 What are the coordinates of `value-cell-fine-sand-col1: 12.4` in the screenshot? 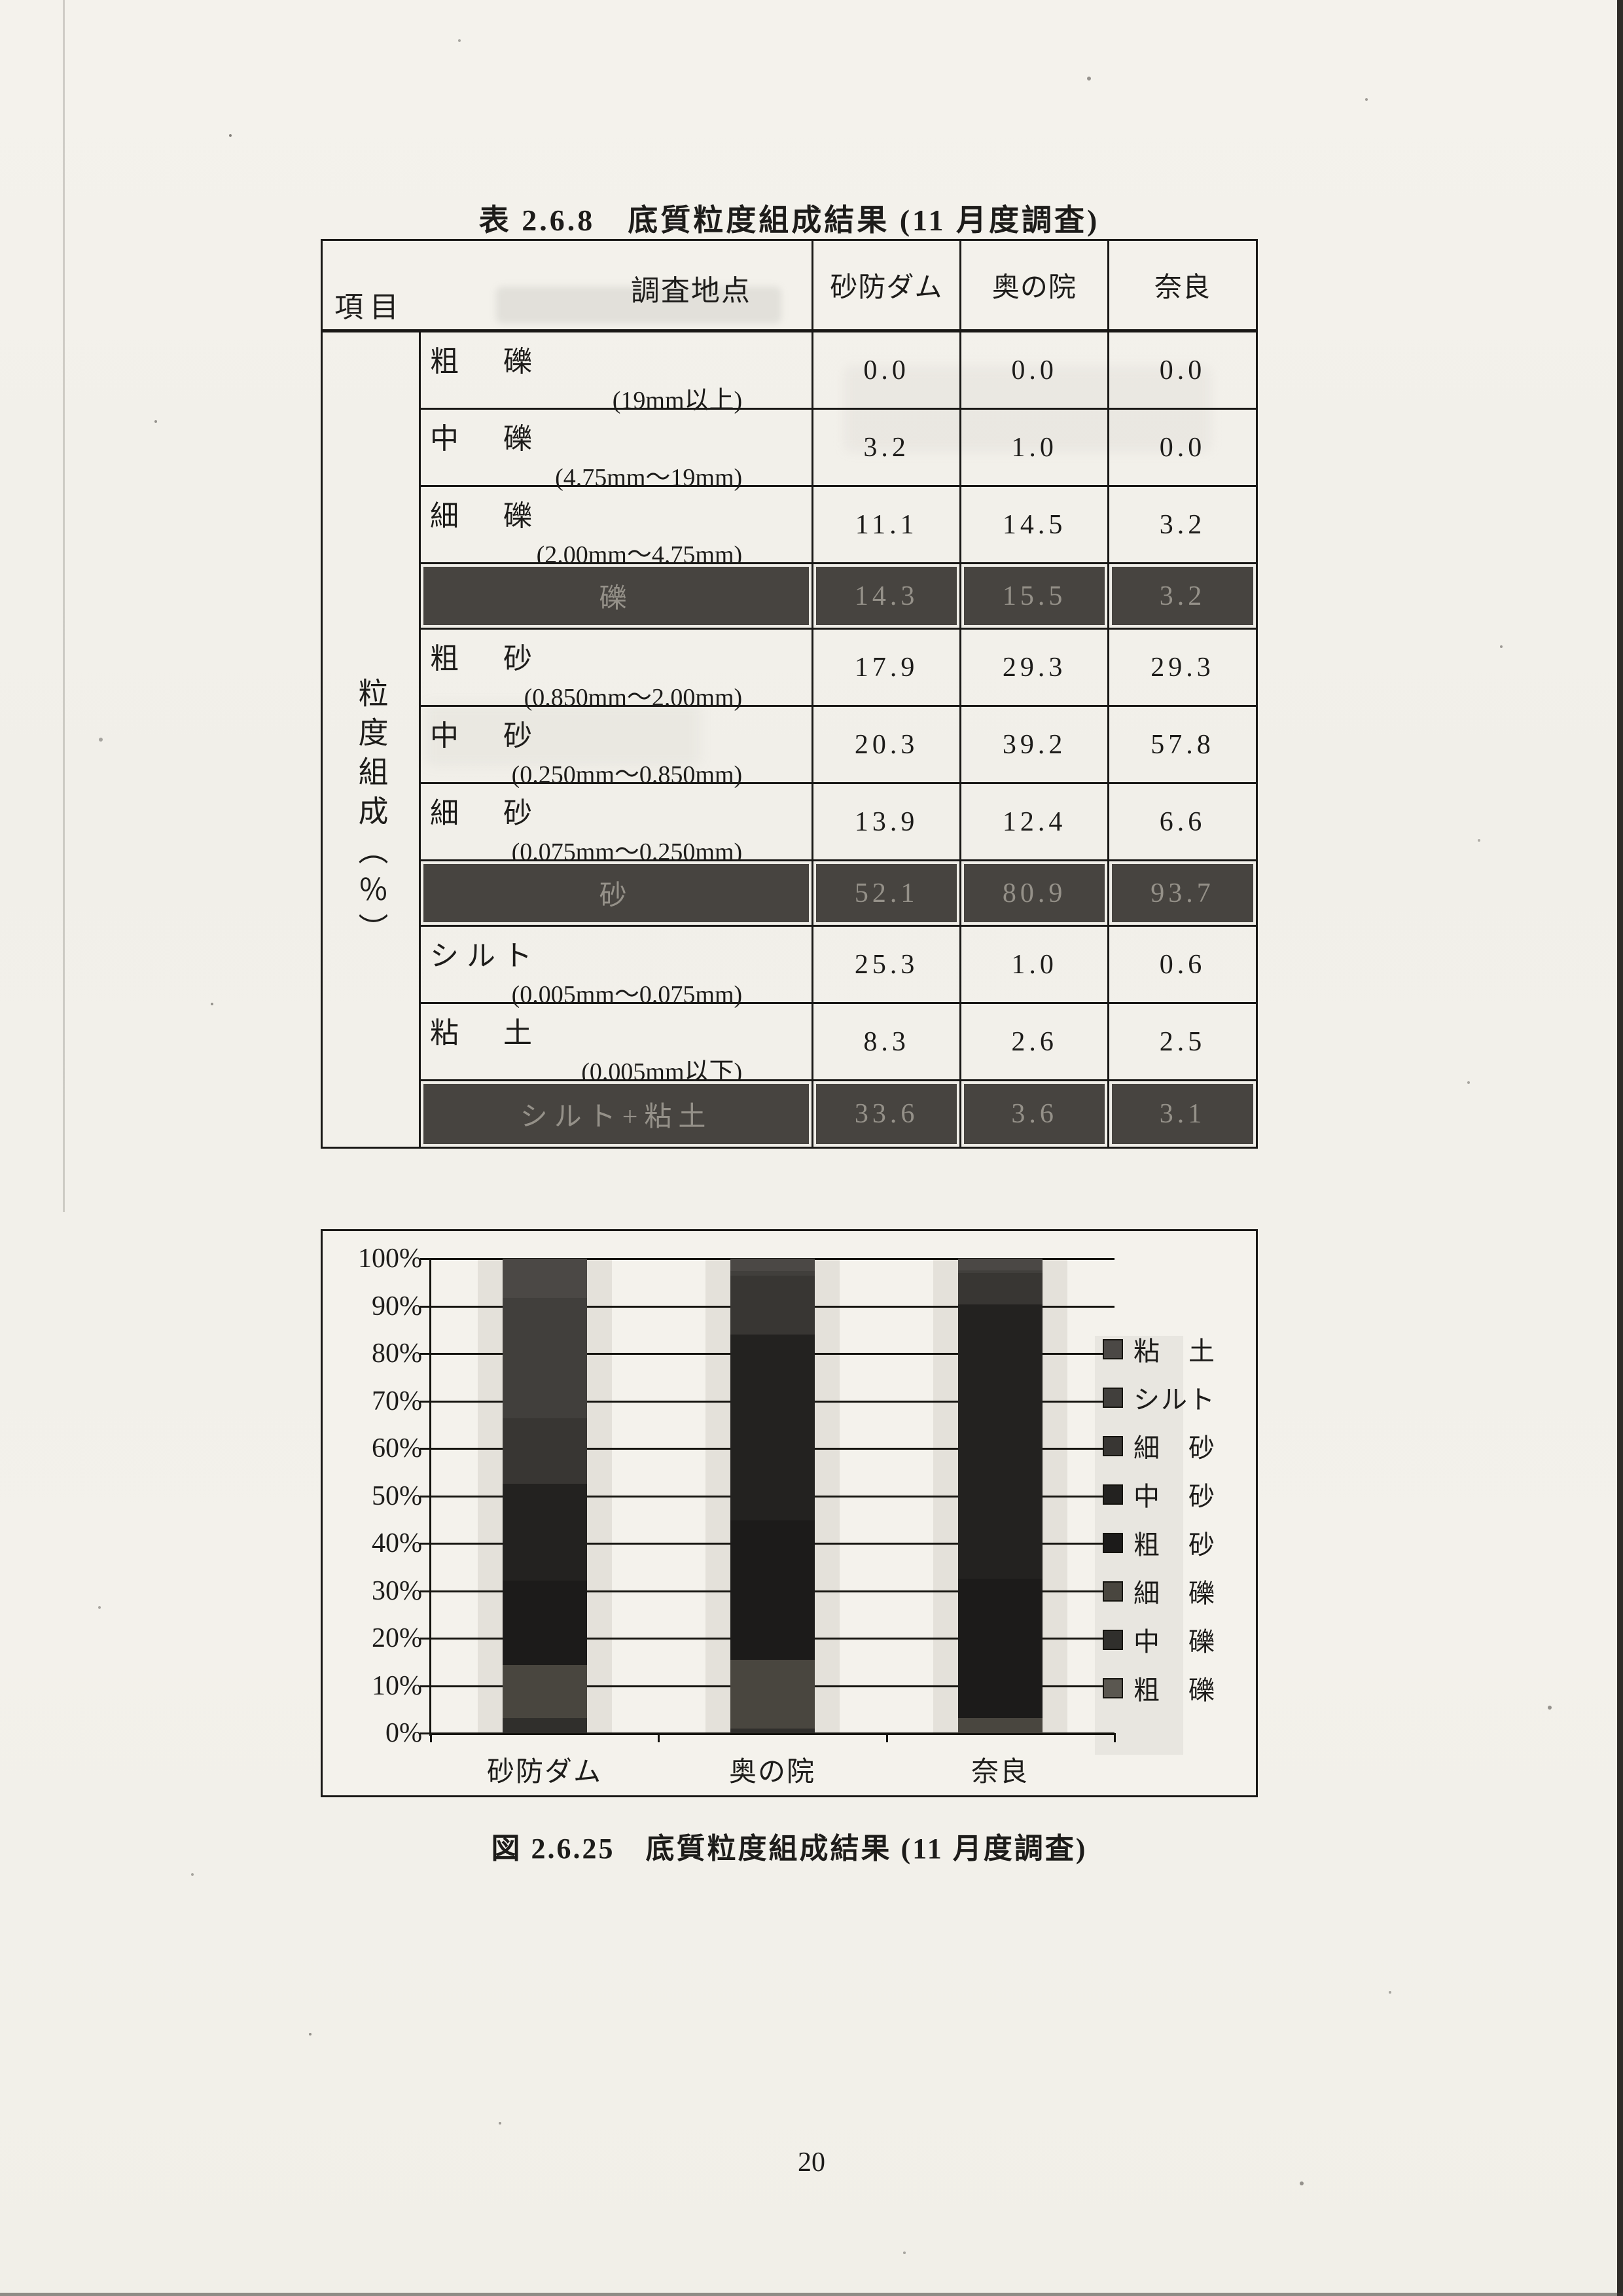 It's located at (1033, 821).